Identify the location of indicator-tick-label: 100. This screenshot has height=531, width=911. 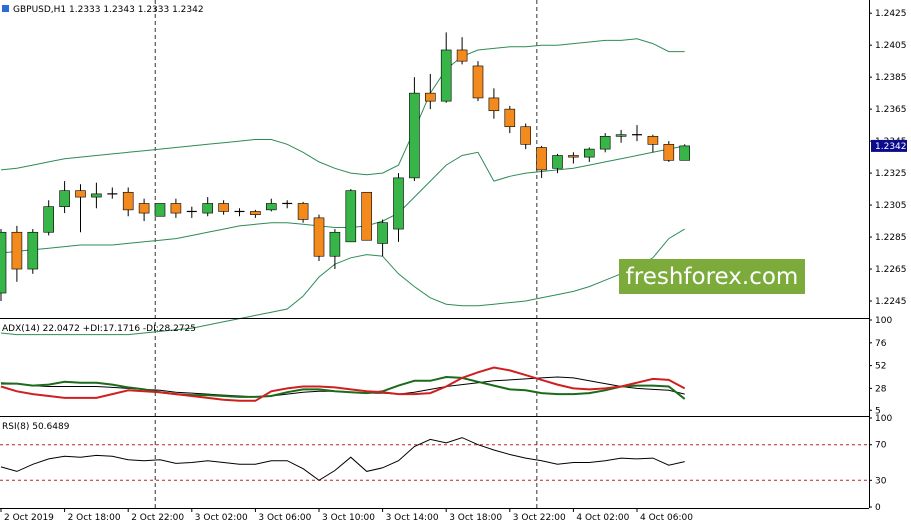
(883, 419).